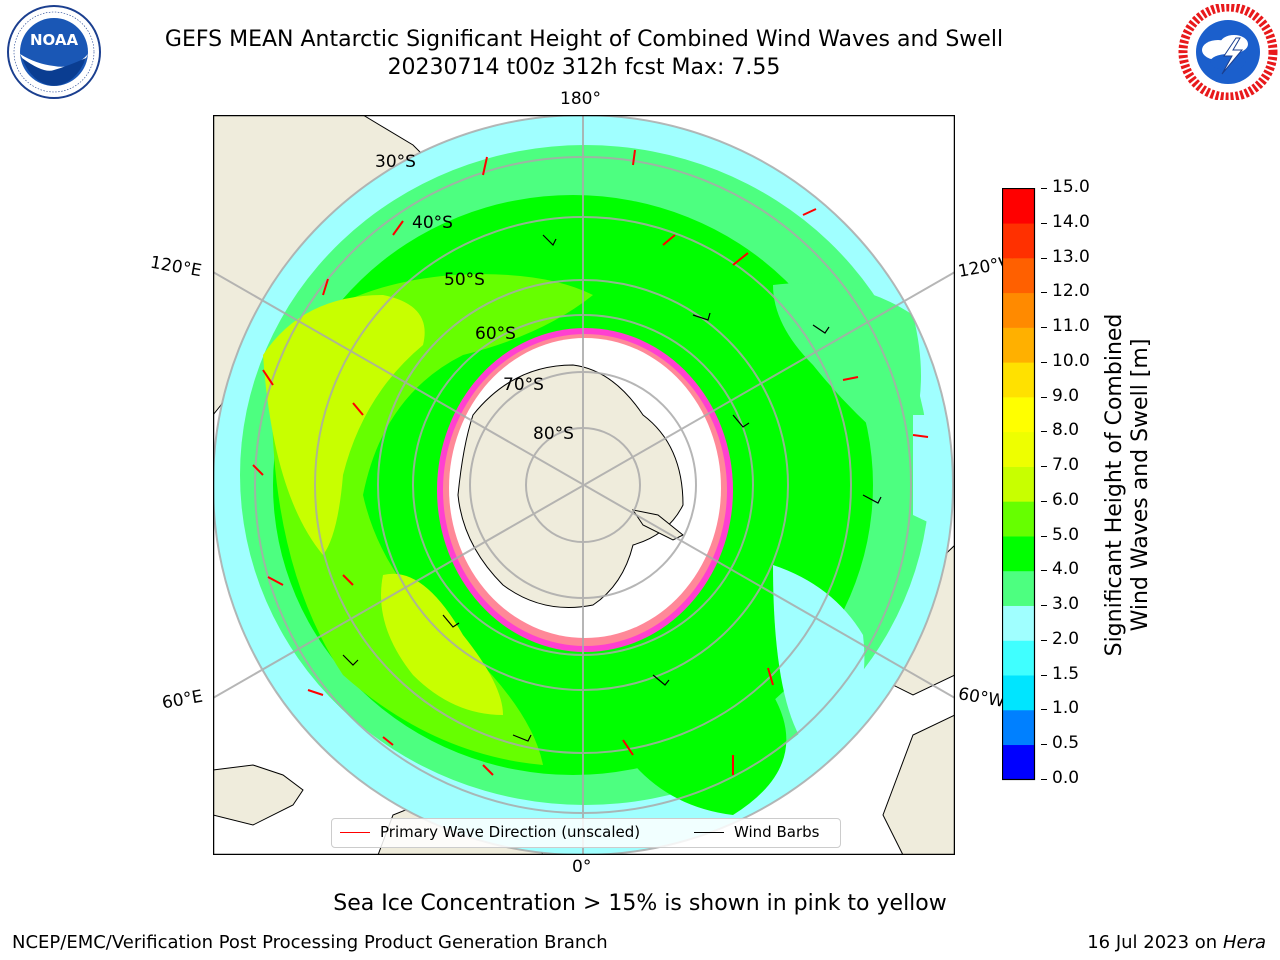 This screenshot has height=960, width=1280. I want to click on colorbar-tick-label: 3.0, so click(1066, 604).